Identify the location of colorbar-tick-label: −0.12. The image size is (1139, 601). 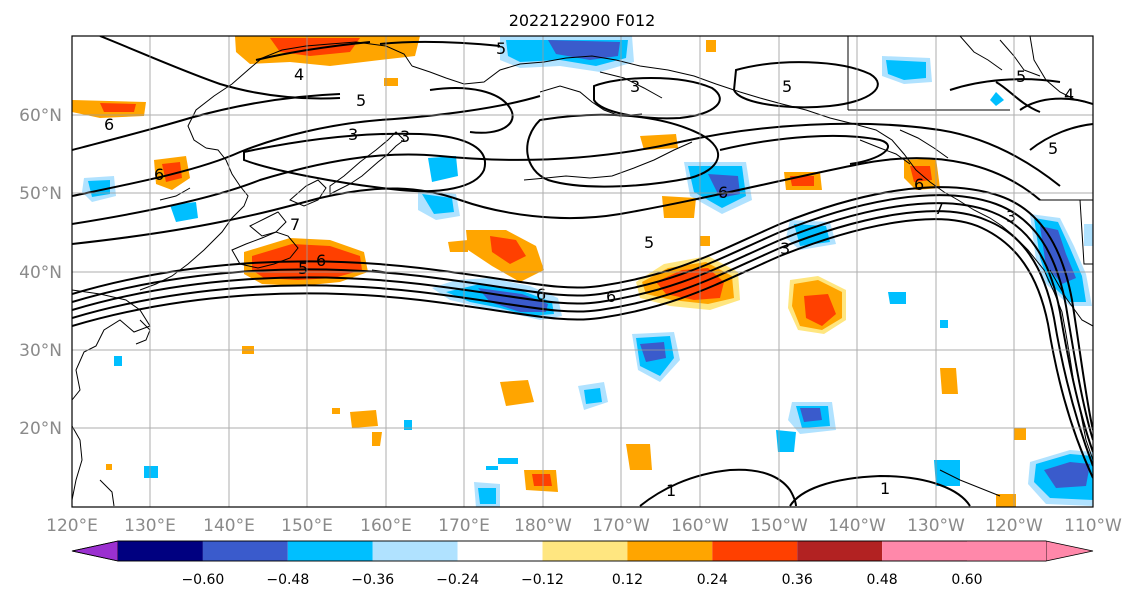
(542, 580).